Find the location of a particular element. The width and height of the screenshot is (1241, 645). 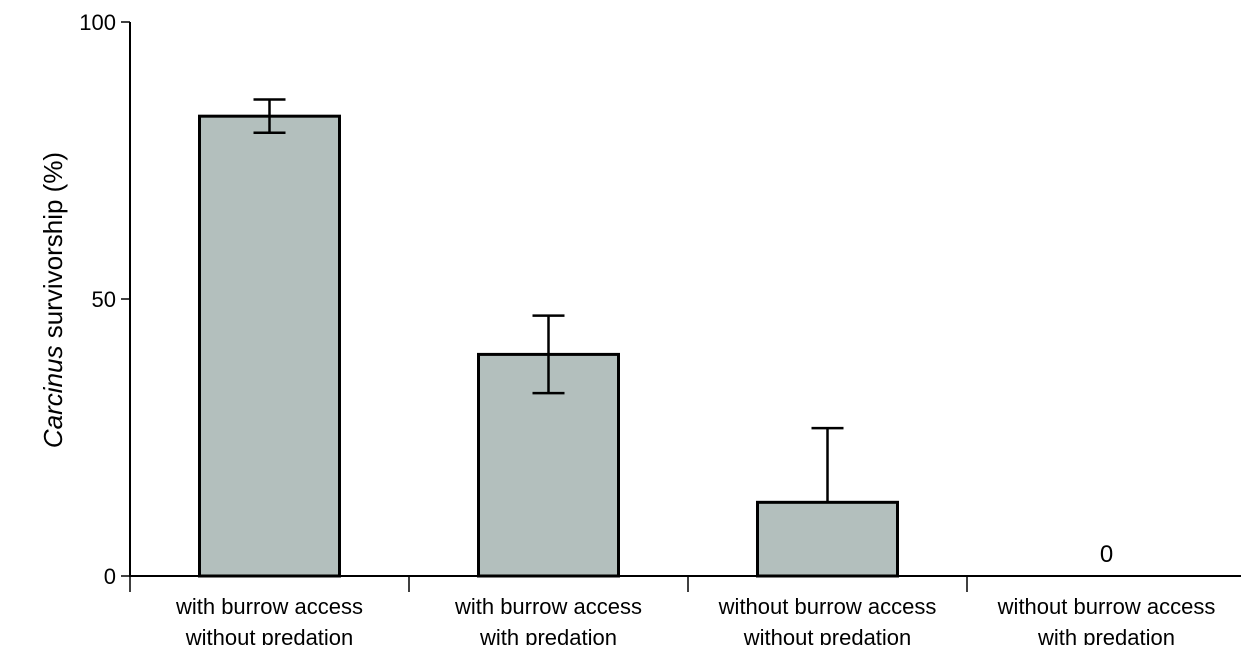

y-tick-label-0: 0 is located at coordinates (110, 576).